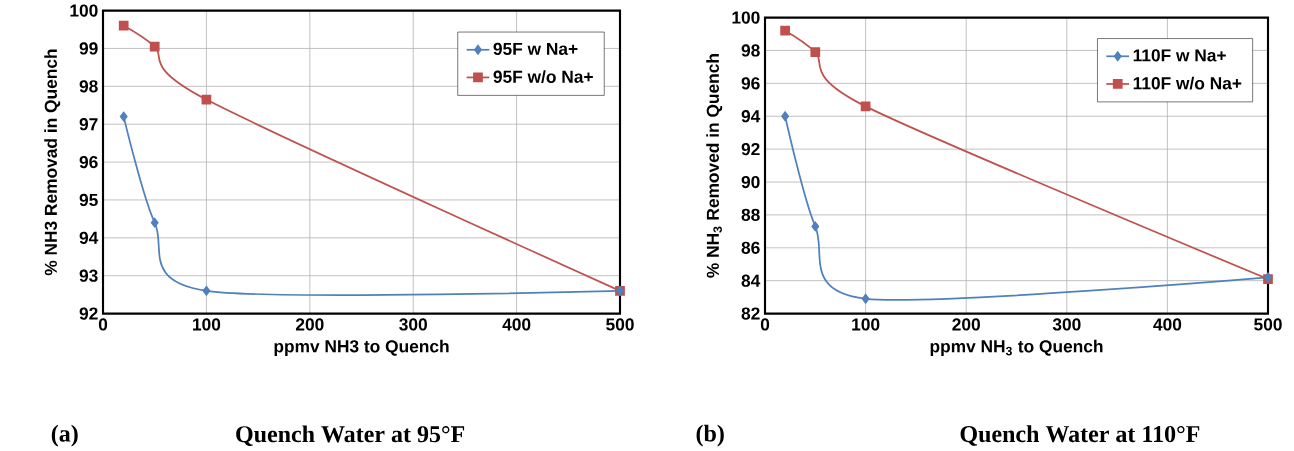 Image resolution: width=1294 pixels, height=451 pixels. What do you see at coordinates (750, 313) in the screenshot?
I see `y-tick-label: 82` at bounding box center [750, 313].